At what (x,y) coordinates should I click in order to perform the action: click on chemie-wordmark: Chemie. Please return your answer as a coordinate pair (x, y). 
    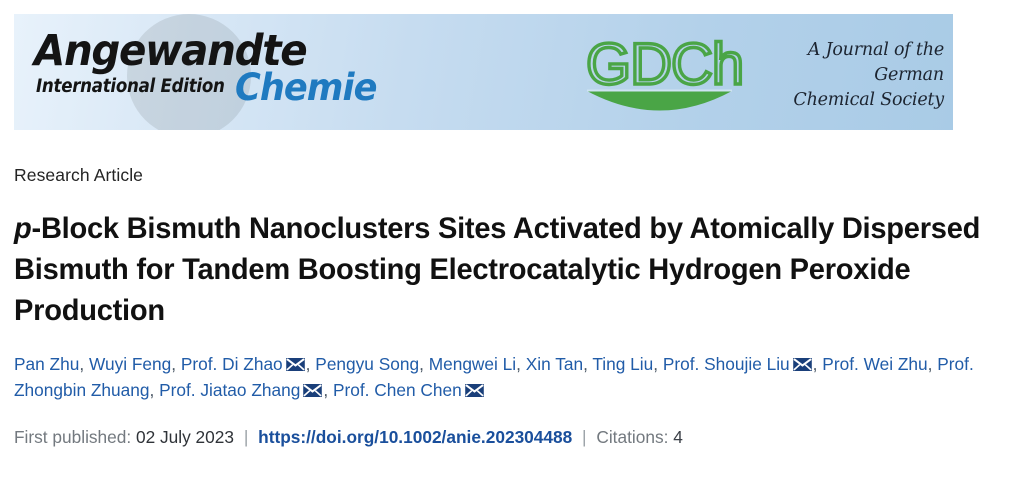
    Looking at the image, I should click on (306, 87).